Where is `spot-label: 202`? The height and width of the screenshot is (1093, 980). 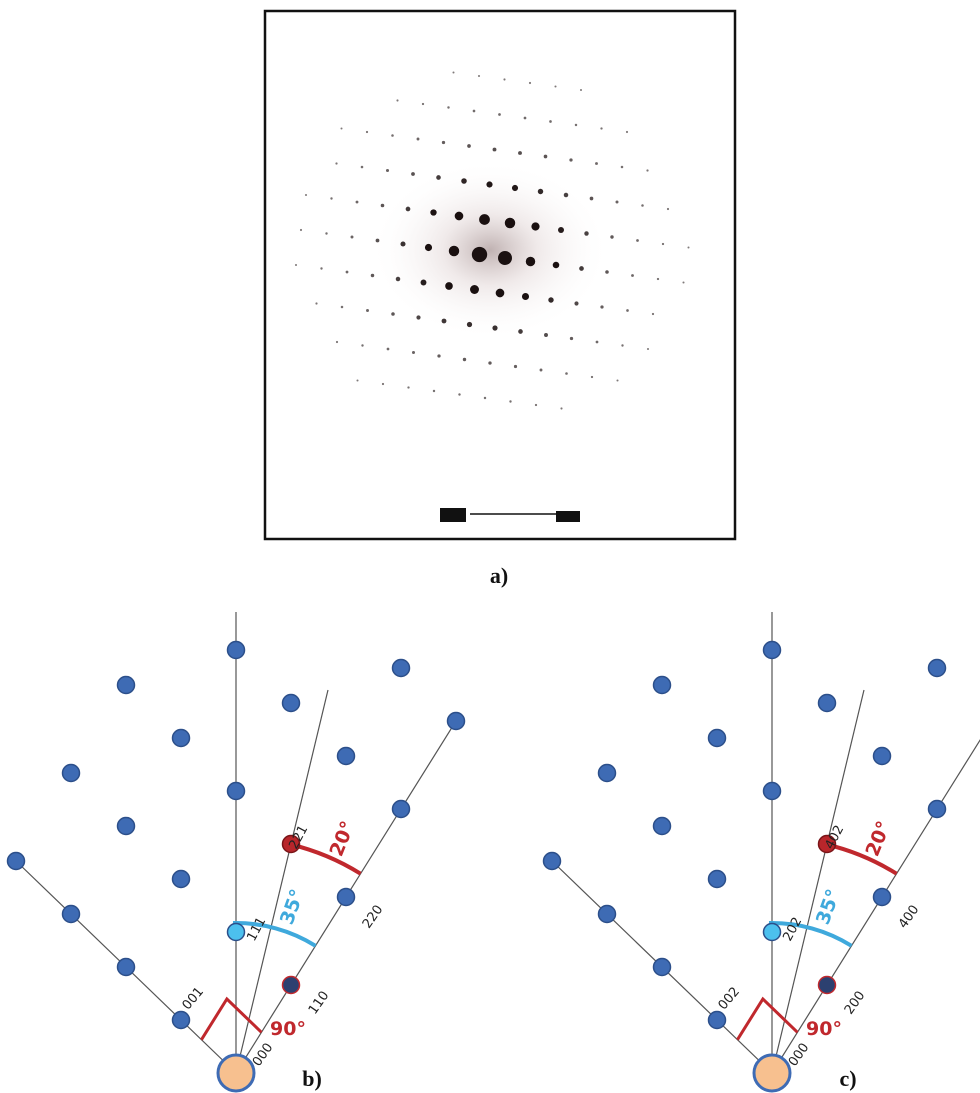
spot-label: 202 is located at coordinates (792, 929).